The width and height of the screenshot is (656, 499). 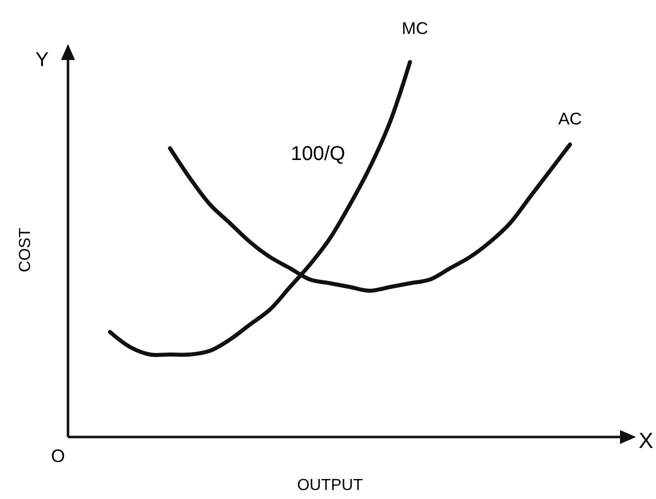 What do you see at coordinates (318, 154) in the screenshot?
I see `annotation: 100/Q` at bounding box center [318, 154].